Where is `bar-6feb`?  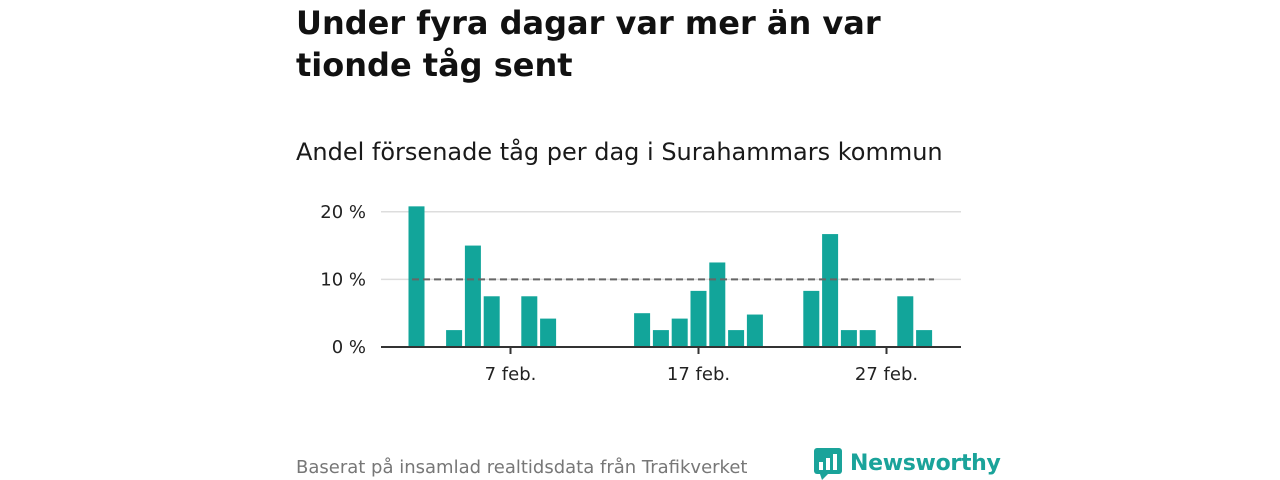
bar-6feb is located at coordinates (491, 321).